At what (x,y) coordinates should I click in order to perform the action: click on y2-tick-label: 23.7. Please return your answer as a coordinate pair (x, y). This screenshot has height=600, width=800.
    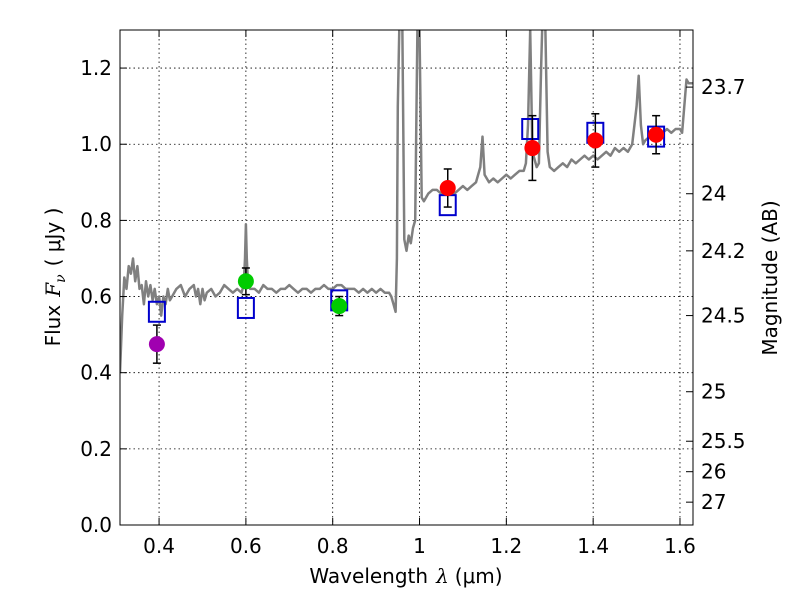
    Looking at the image, I should click on (723, 87).